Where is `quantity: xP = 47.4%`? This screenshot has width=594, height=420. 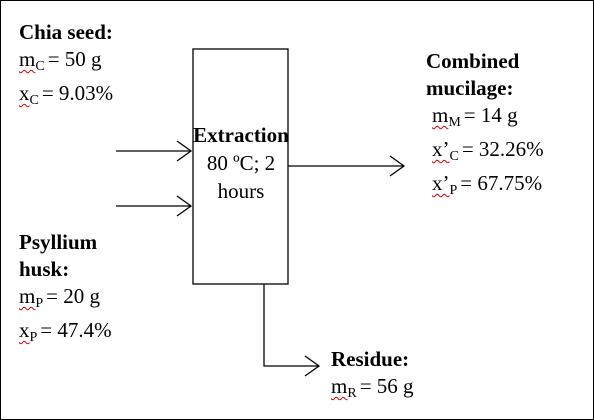 quantity: xP = 47.4% is located at coordinates (79, 334).